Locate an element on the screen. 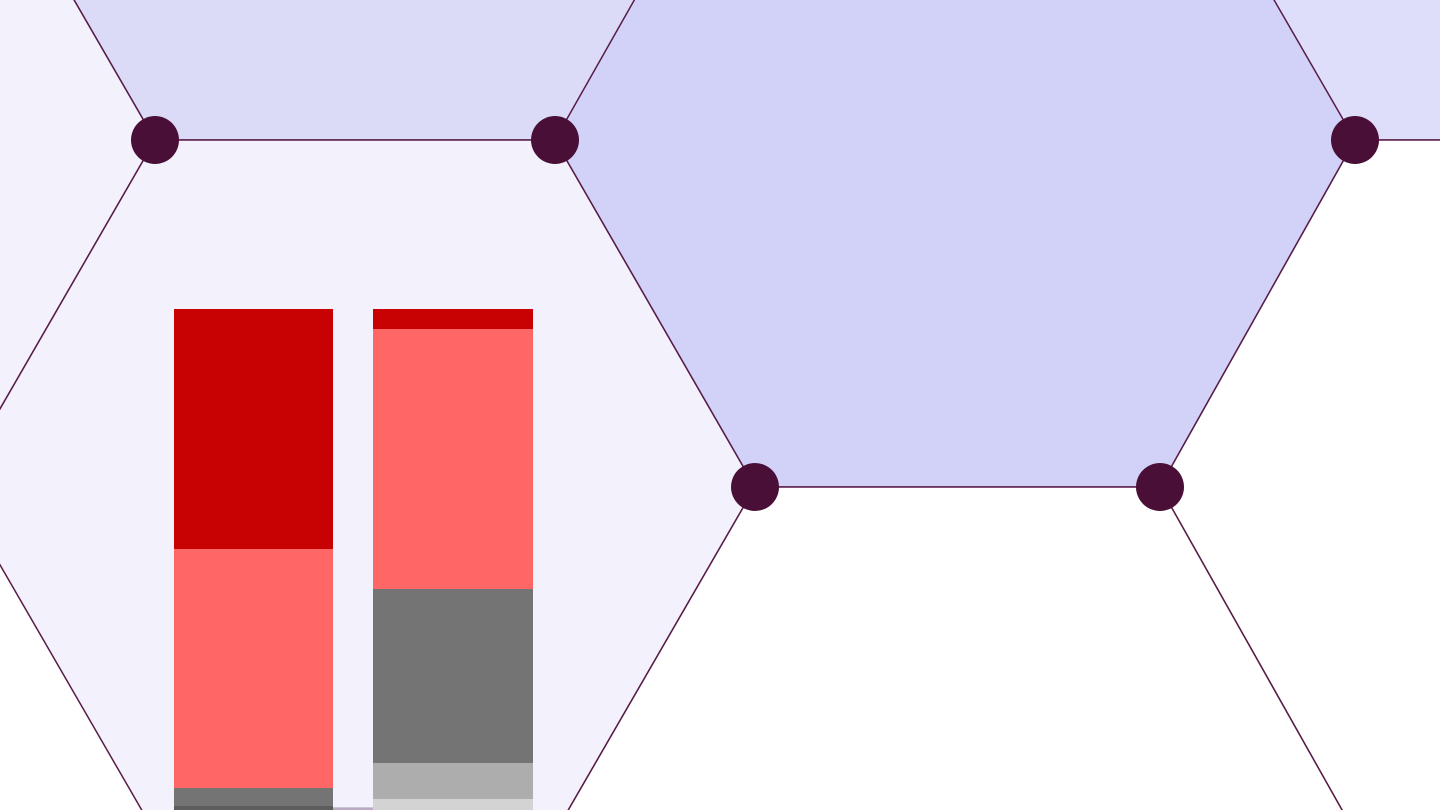 Image resolution: width=1440 pixels, height=810 pixels. vertex-node-top-right is located at coordinates (1355, 140).